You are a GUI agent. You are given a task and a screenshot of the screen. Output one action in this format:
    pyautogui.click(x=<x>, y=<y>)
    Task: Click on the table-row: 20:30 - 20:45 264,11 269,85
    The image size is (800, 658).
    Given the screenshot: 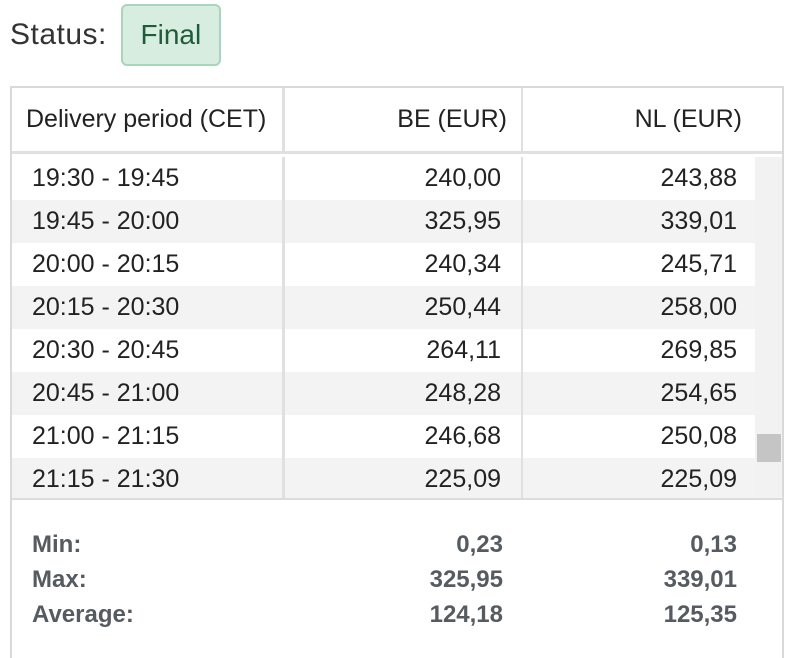 What is the action you would take?
    pyautogui.click(x=397, y=350)
    